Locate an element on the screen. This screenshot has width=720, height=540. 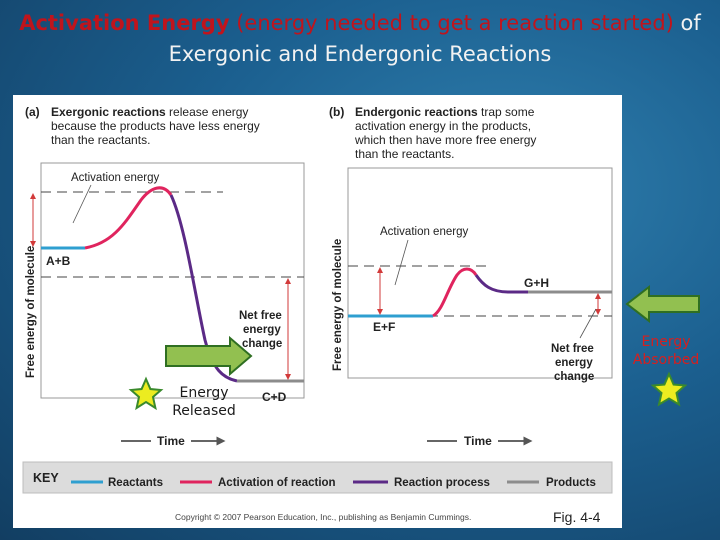
svg-text:Exergonic reactions release en: Exergonic reactions release energy is located at coordinates (149, 112).